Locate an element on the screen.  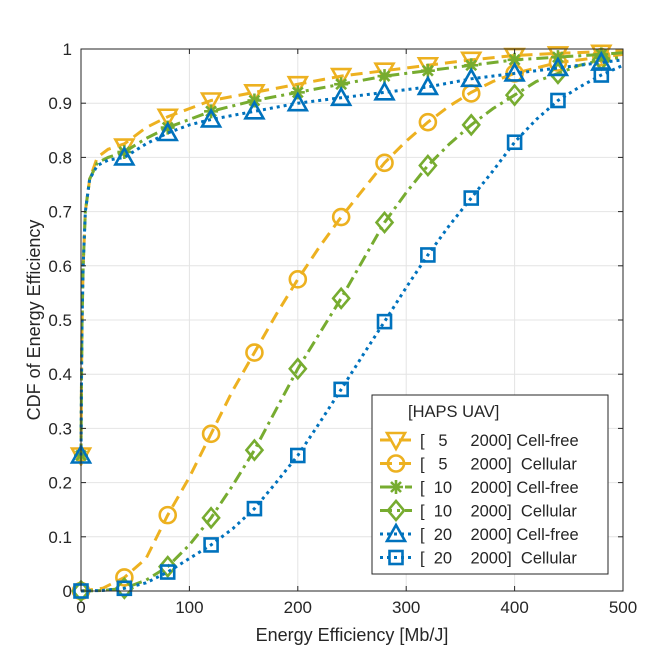
y-tick-label: 0.4 is located at coordinates (60, 374).